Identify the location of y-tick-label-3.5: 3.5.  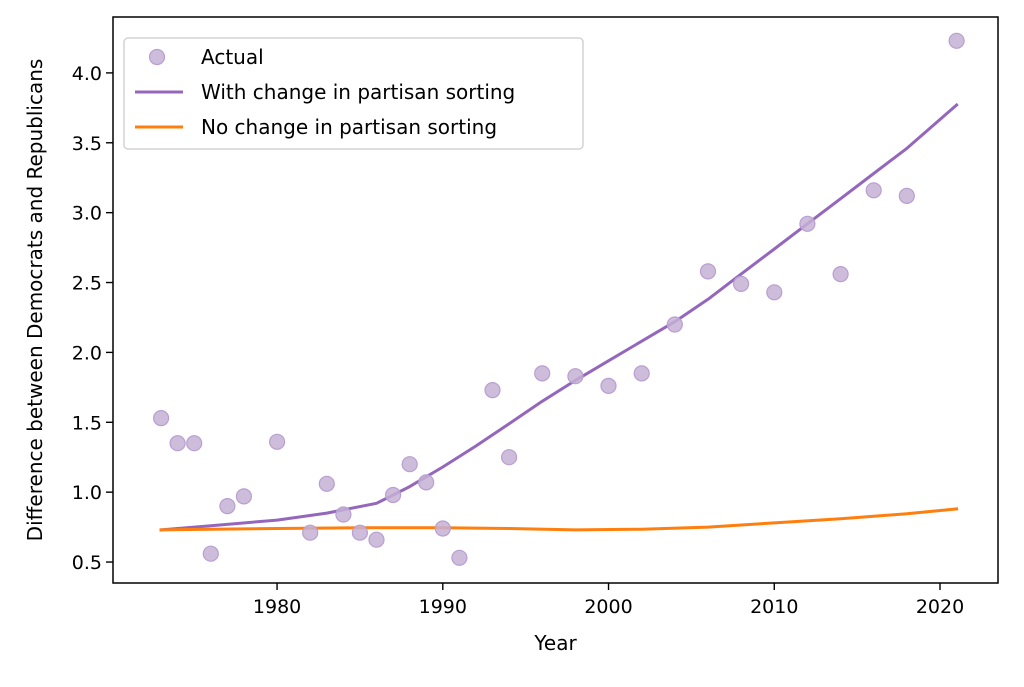
(87, 144).